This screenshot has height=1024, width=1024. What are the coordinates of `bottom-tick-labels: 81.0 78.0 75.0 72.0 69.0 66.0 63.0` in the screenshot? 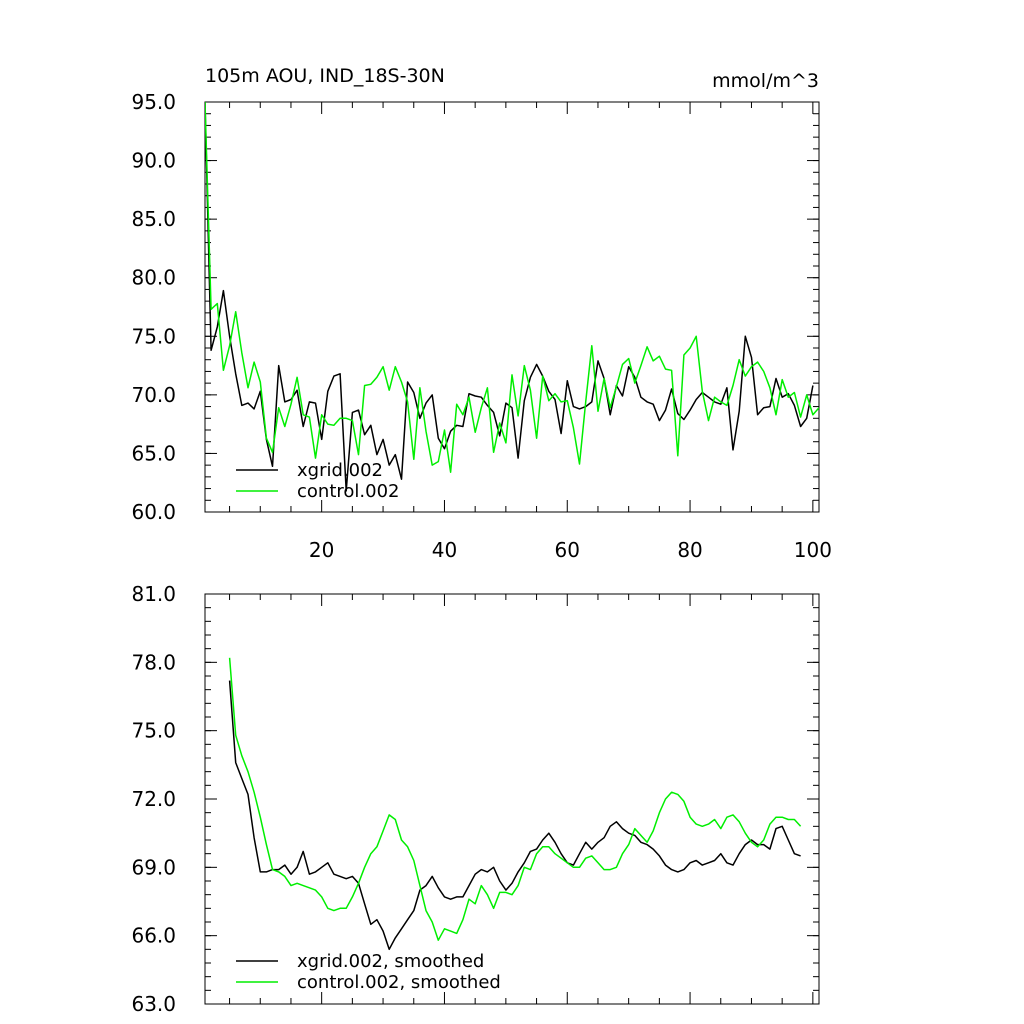 It's located at (153, 799).